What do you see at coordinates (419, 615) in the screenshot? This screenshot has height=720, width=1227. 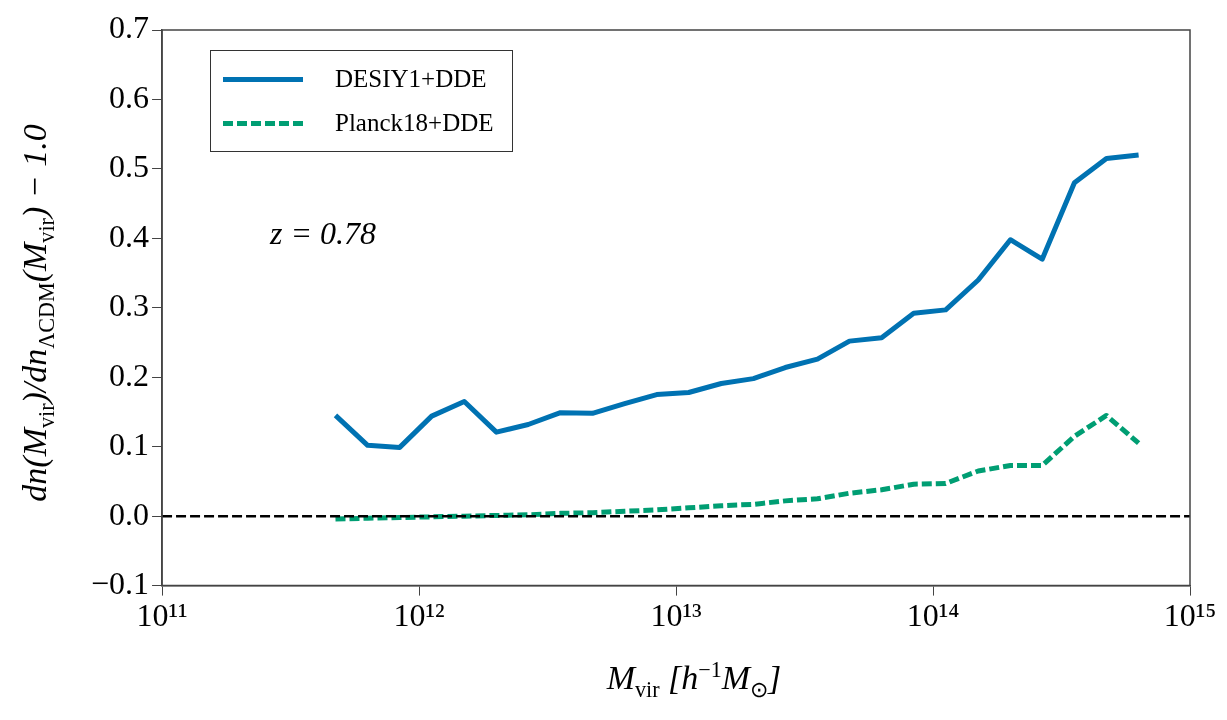 I see `x-tick-label: 10¹²` at bounding box center [419, 615].